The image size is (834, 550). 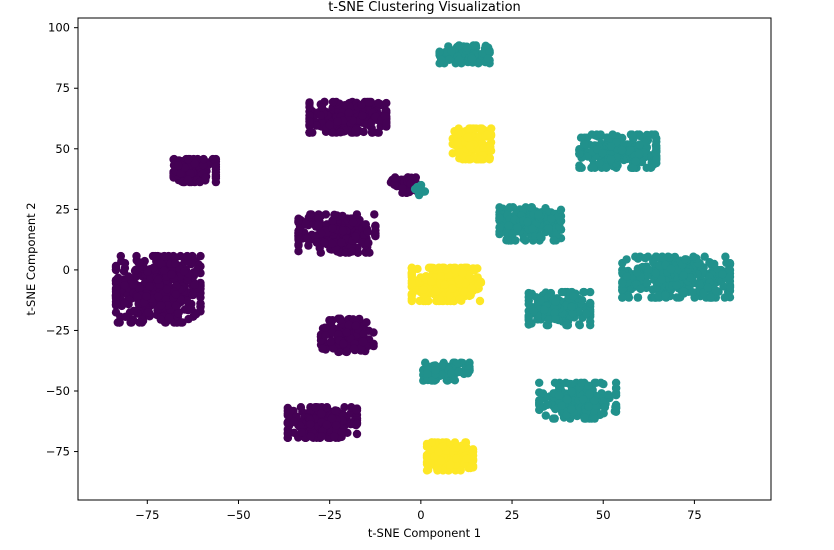 What do you see at coordinates (330, 515) in the screenshot?
I see `x-tick-label: −25` at bounding box center [330, 515].